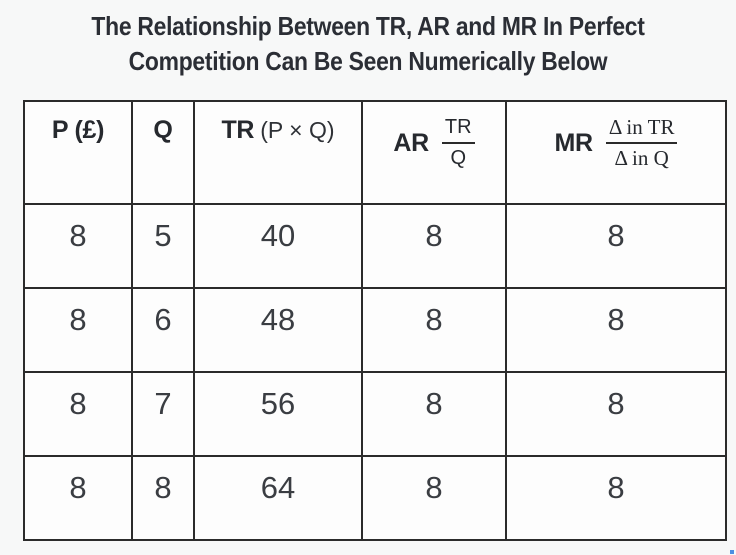 This screenshot has width=736, height=555. What do you see at coordinates (411, 142) in the screenshot?
I see `column-header-ar-label: AR` at bounding box center [411, 142].